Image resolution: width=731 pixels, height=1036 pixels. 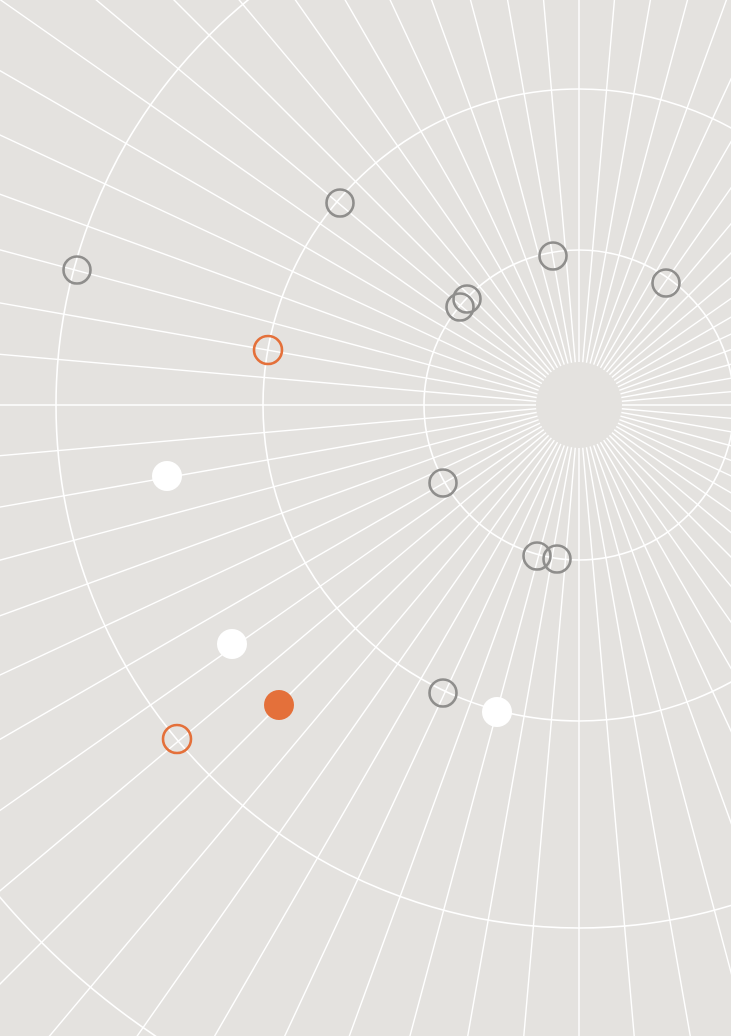 I want to click on orange-dot-marker, so click(x=279, y=705).